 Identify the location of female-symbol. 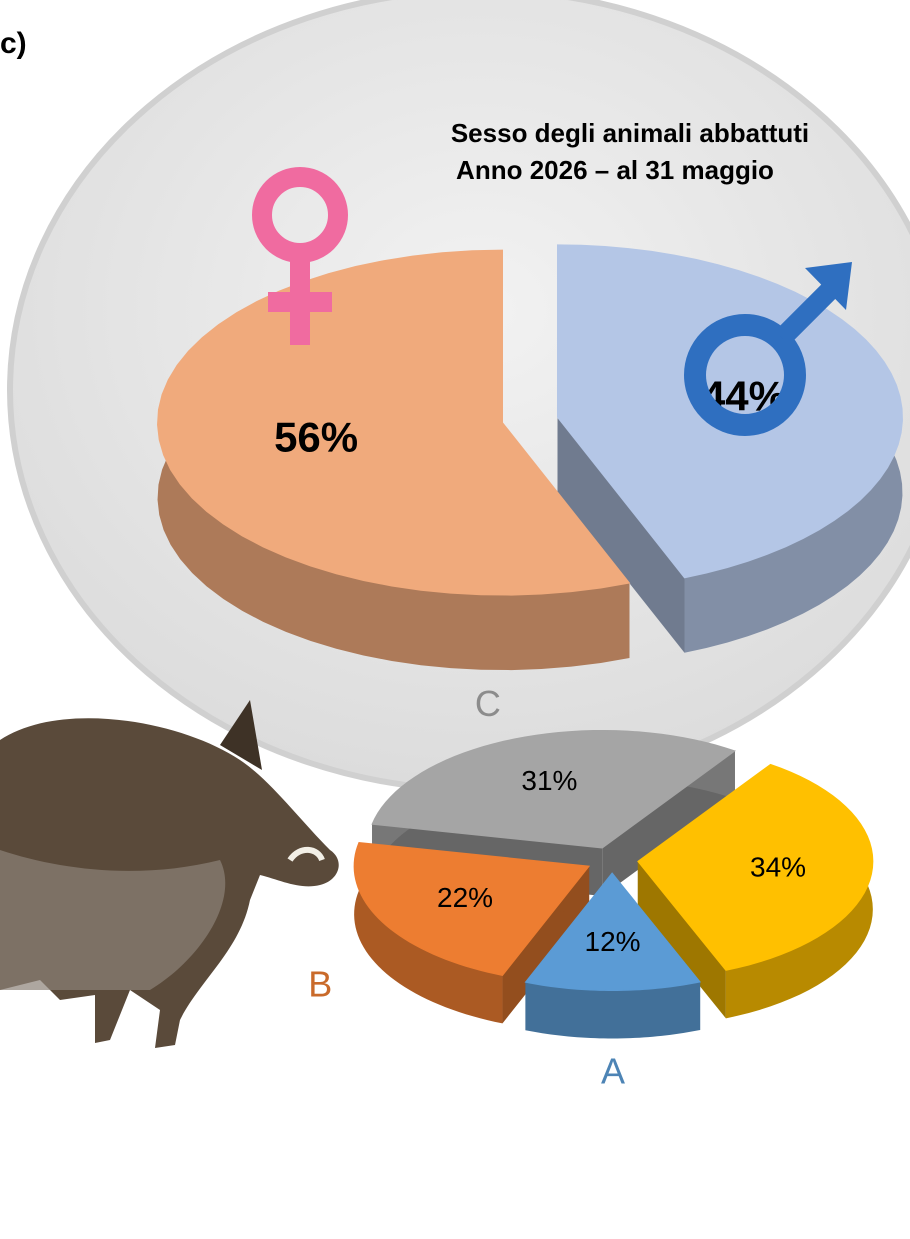
(300, 256).